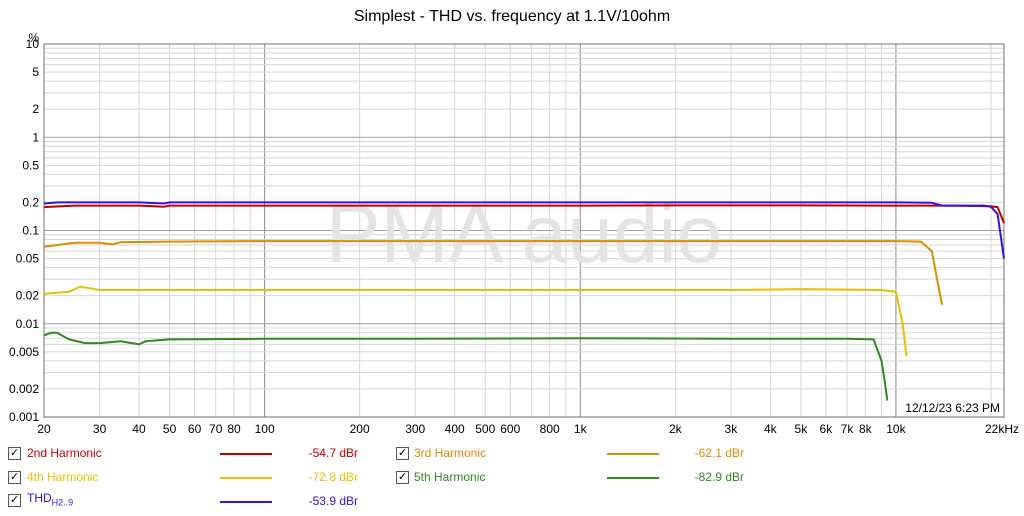 This screenshot has width=1024, height=516. I want to click on legend-label-4th-harmonic: 4th Harmonic, so click(63, 477).